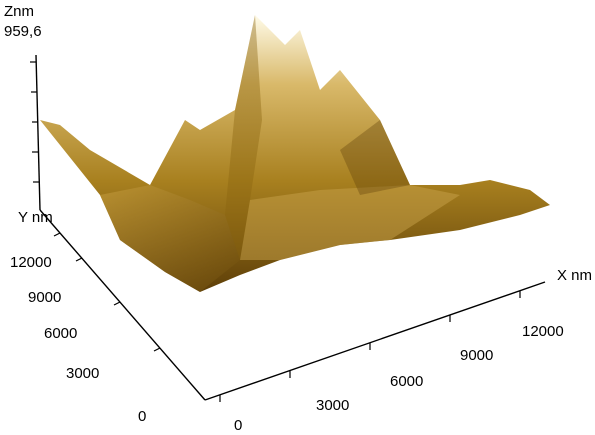 The height and width of the screenshot is (435, 595). Describe the element at coordinates (44, 297) in the screenshot. I see `y-tick-label: 9000` at that location.